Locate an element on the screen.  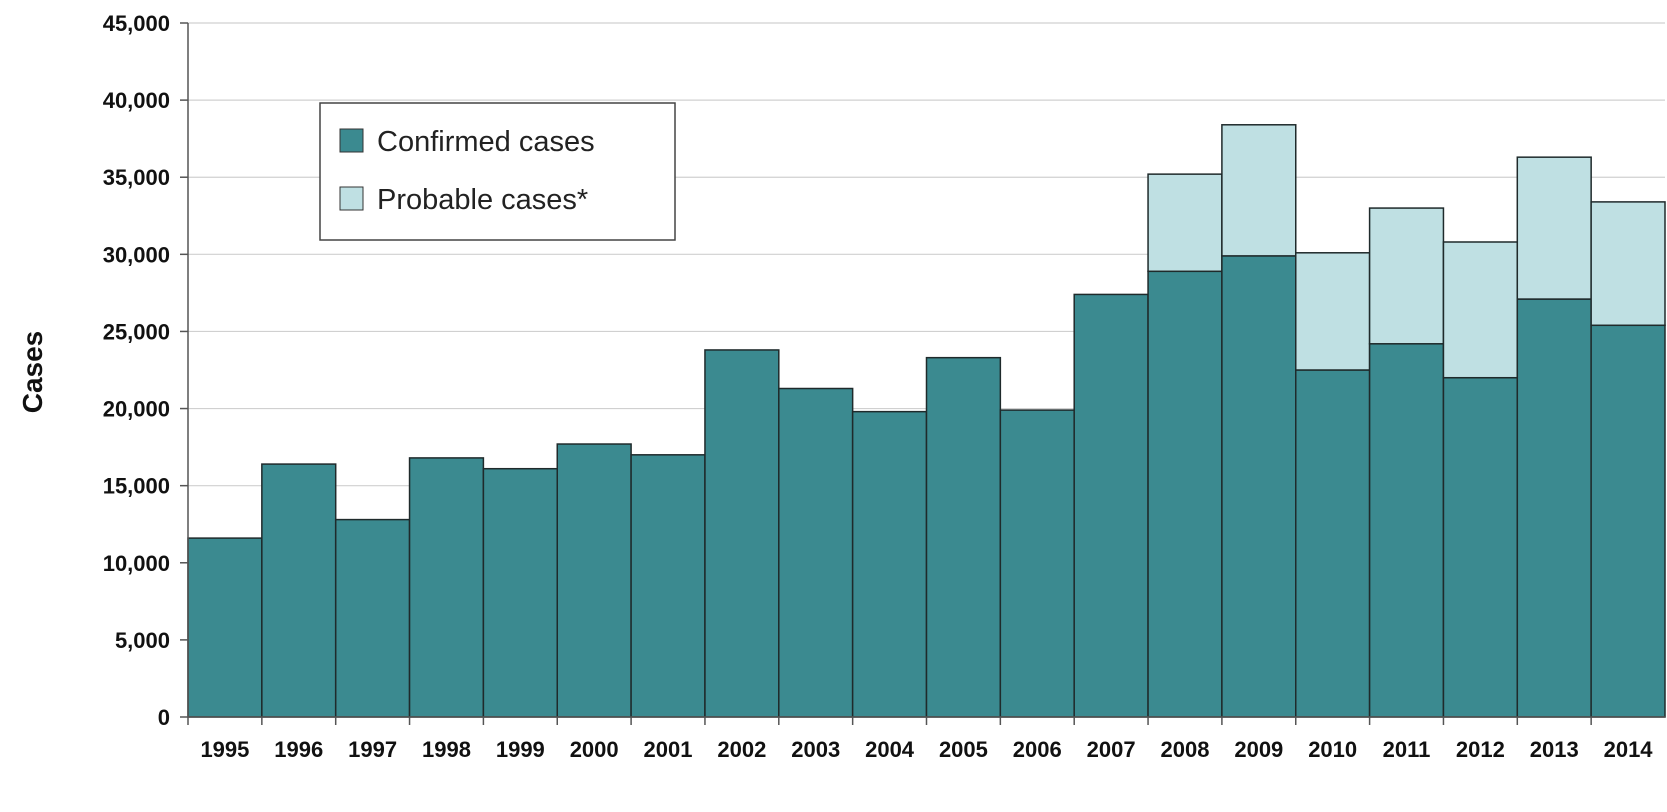
legend-box is located at coordinates (497, 171).